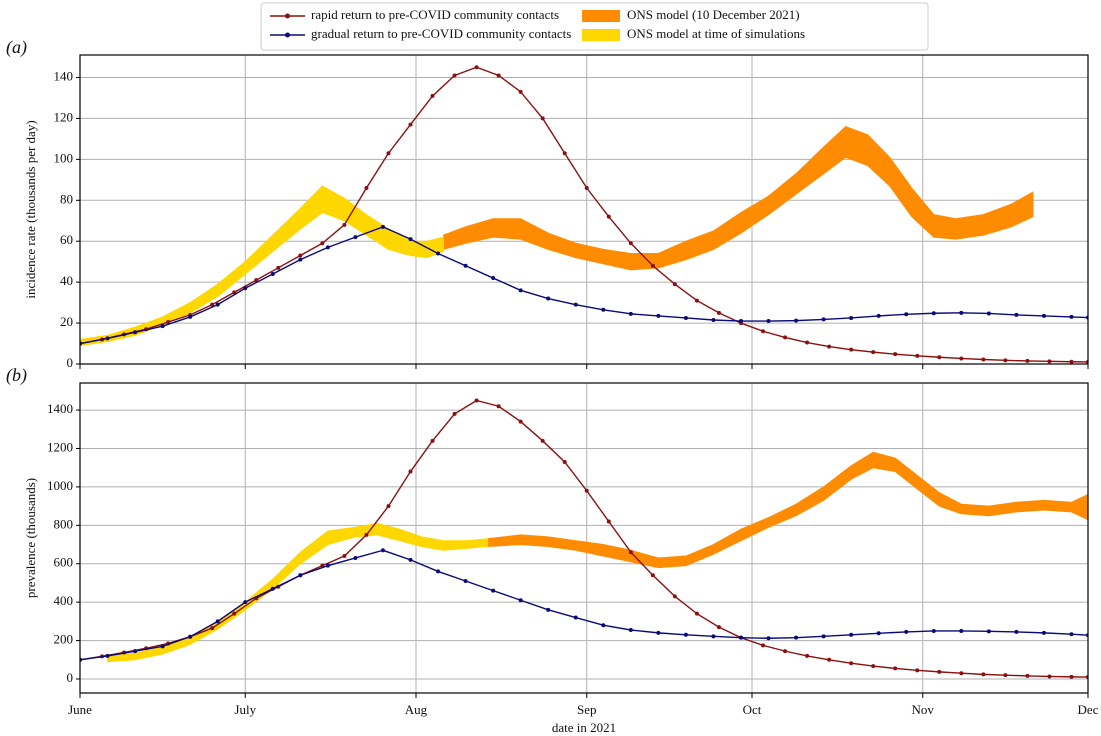 Image resolution: width=1101 pixels, height=736 pixels. I want to click on y-tick-label: 120, so click(64, 116).